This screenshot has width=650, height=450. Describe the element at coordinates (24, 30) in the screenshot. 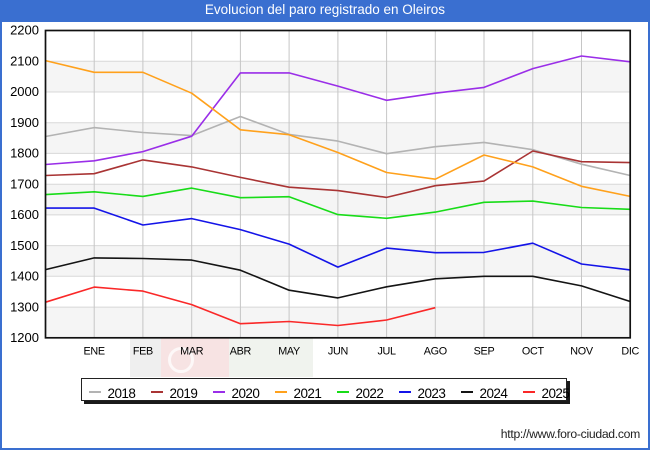

I see `svg-text: 2200` at that location.